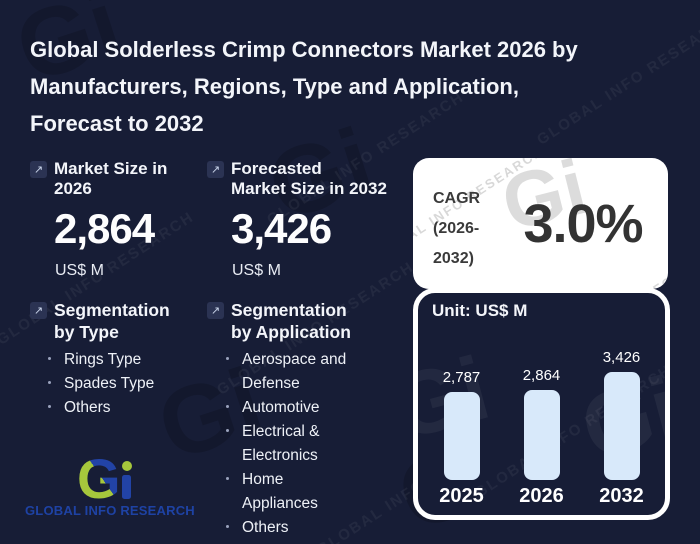 This screenshot has height=544, width=700. Describe the element at coordinates (281, 228) in the screenshot. I see `stat-value-forecast-2032: 3,426` at that location.